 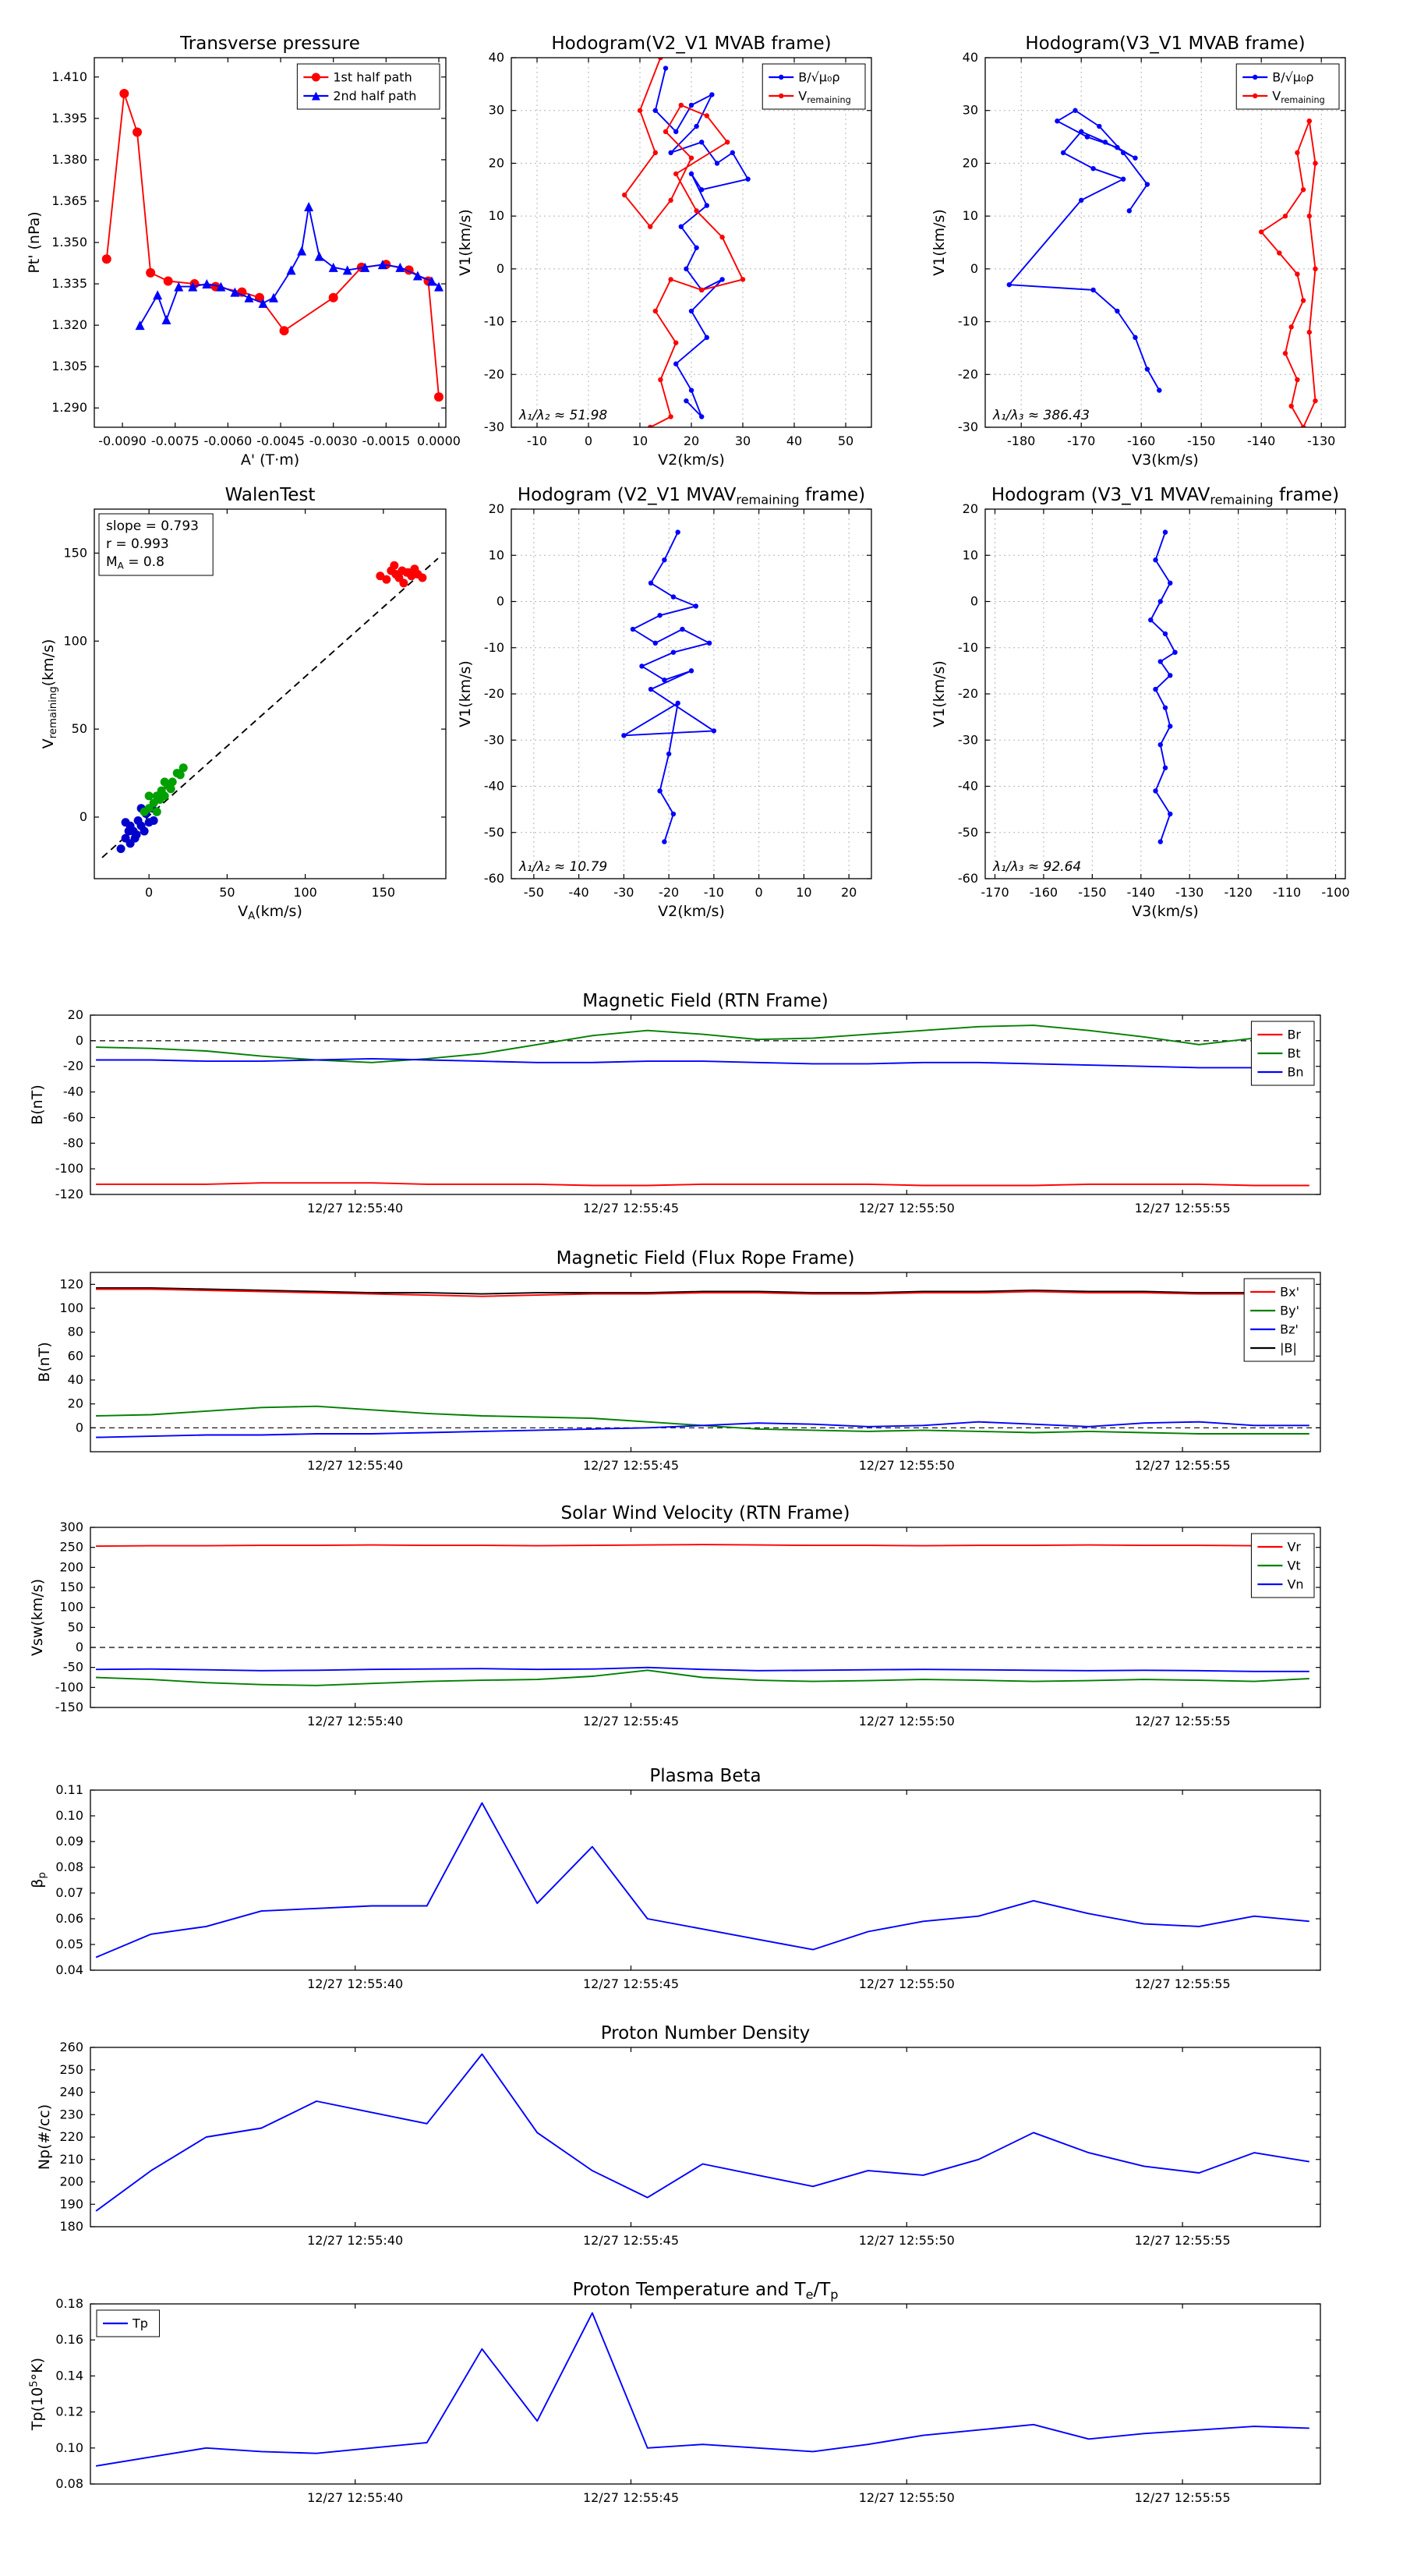 I want to click on legend: Tp, so click(x=128, y=2323).